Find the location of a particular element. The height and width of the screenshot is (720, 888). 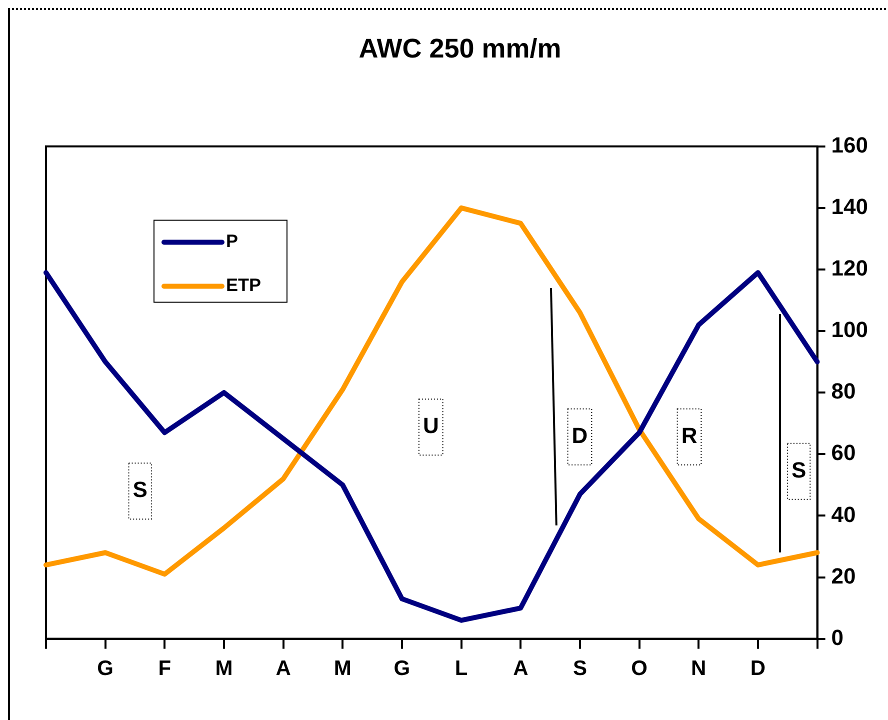

x-tick-label: S is located at coordinates (579, 668).